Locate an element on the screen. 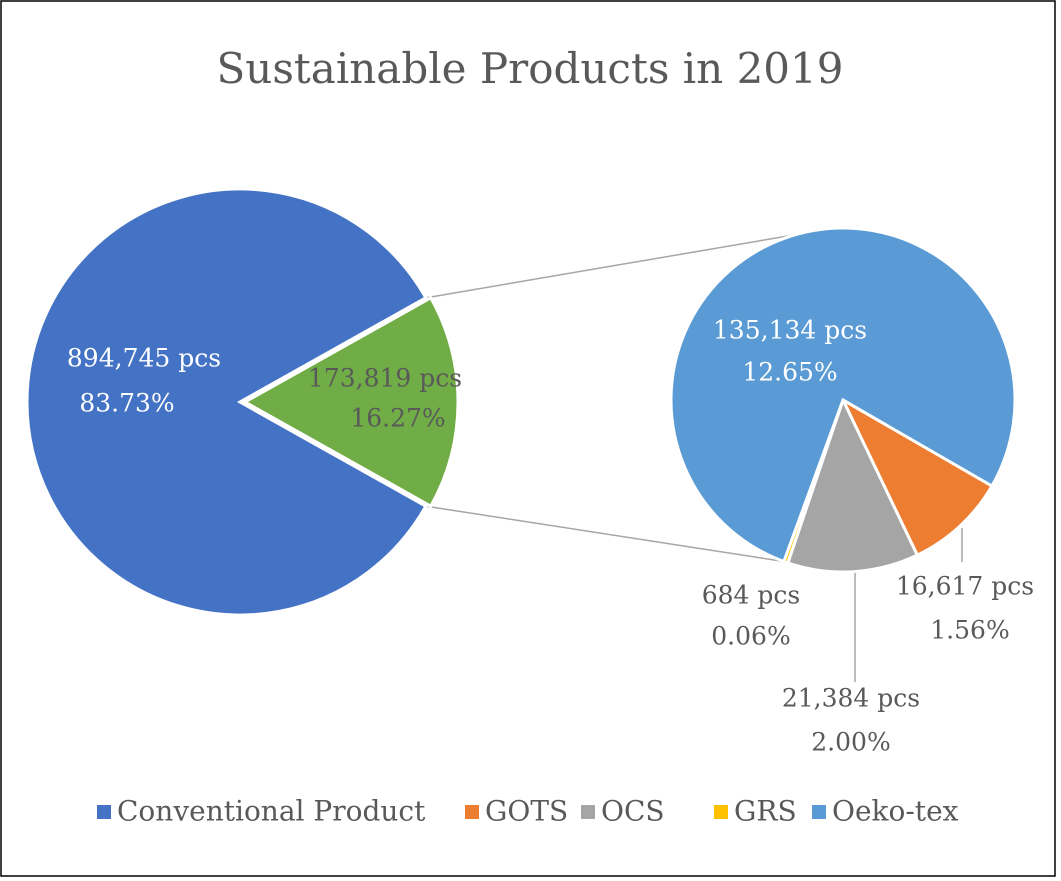  data-label: 684 pcs is located at coordinates (751, 595).